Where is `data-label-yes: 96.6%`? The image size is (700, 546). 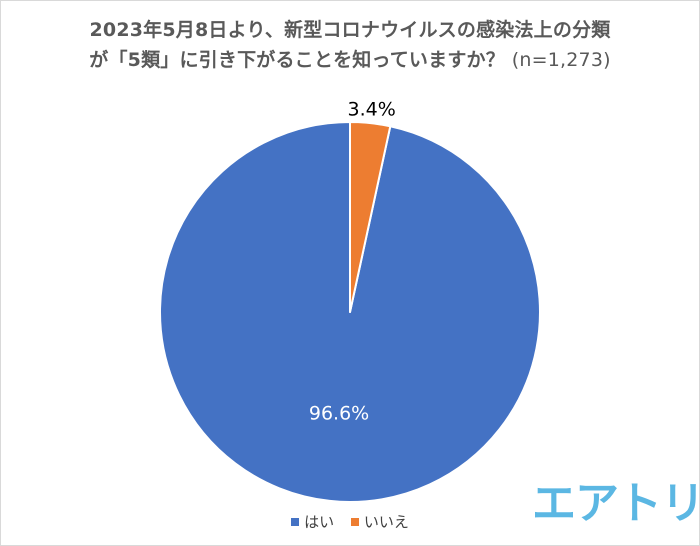
data-label-yes: 96.6% is located at coordinates (339, 414).